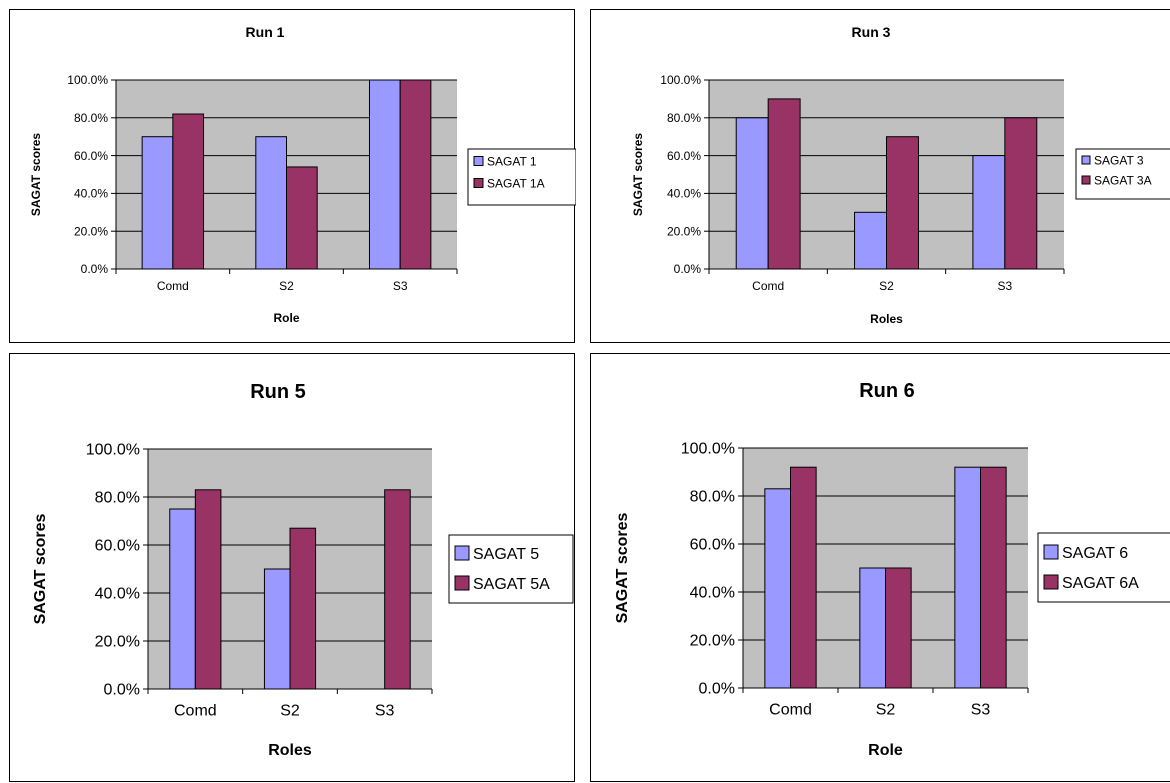 The height and width of the screenshot is (783, 1170). What do you see at coordinates (384, 174) in the screenshot?
I see `bar-sagat-1-s3` at bounding box center [384, 174].